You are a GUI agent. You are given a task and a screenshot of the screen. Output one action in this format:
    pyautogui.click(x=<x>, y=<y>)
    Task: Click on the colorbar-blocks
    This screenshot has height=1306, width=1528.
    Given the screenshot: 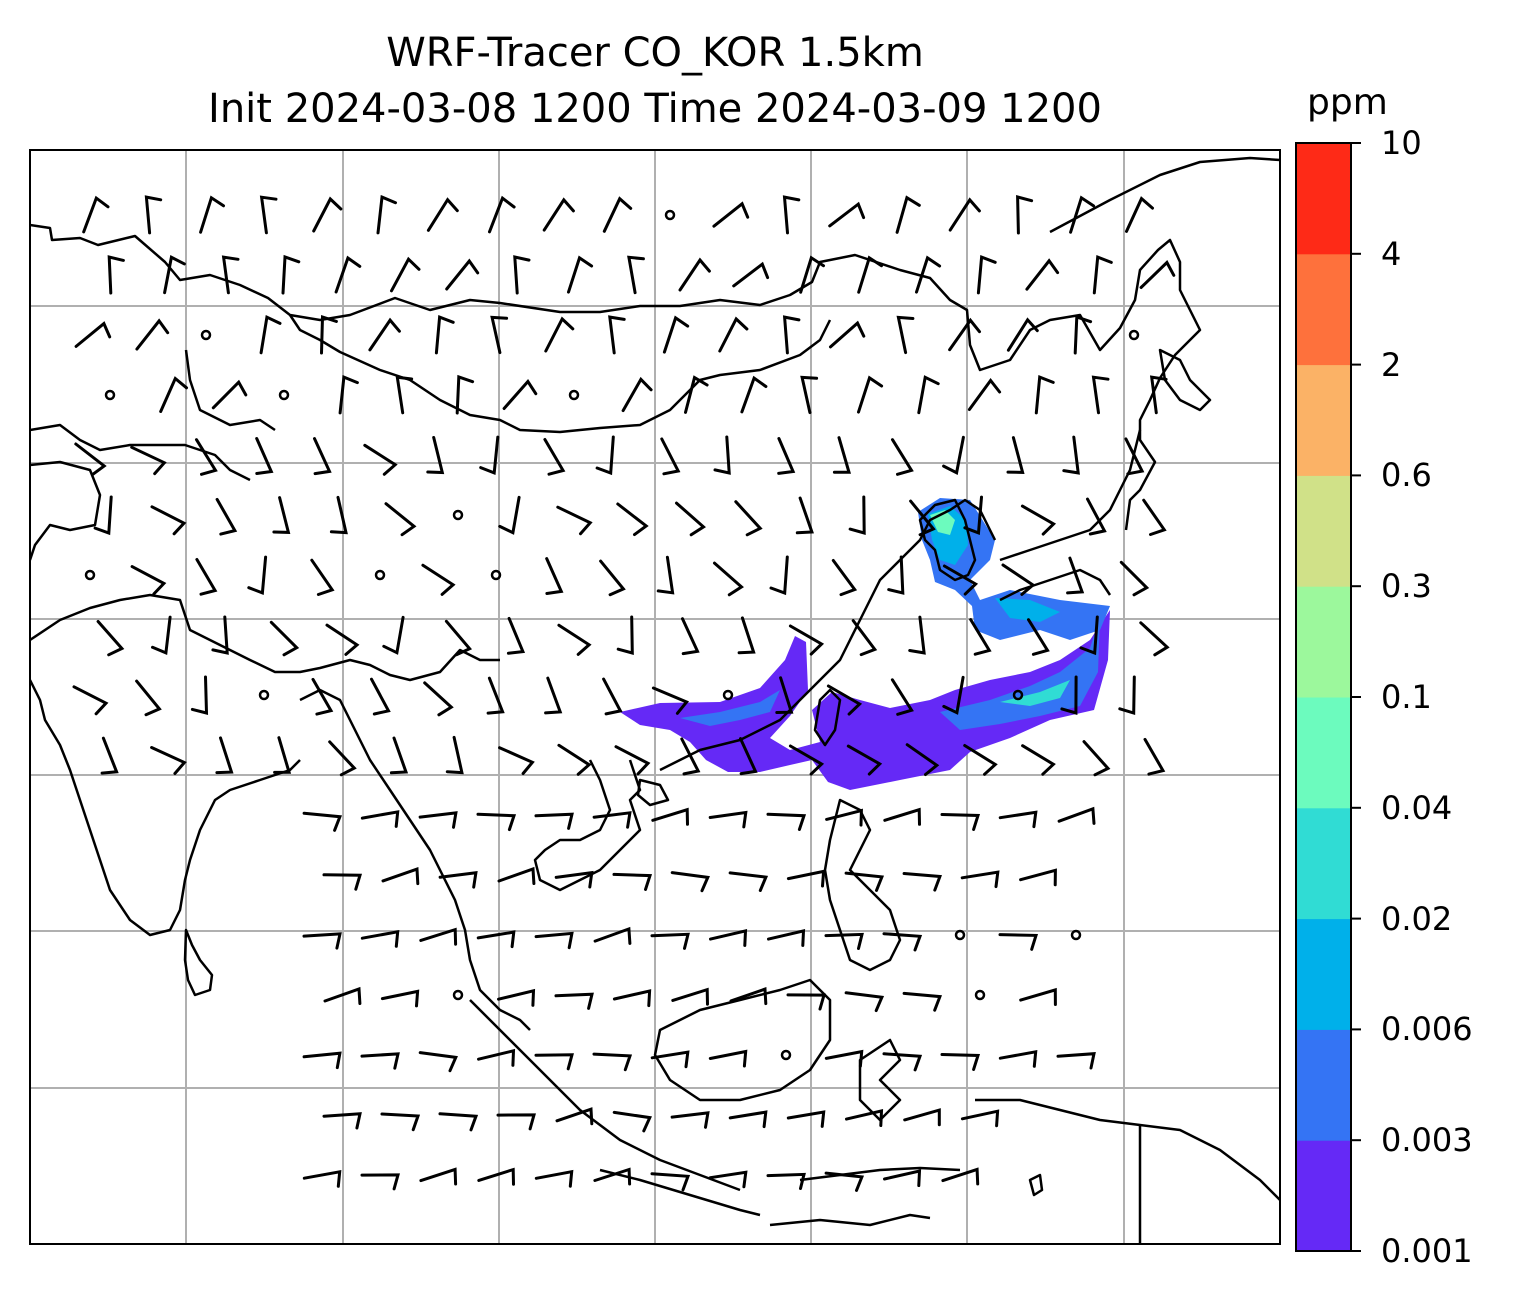 What is the action you would take?
    pyautogui.click(x=1323, y=697)
    